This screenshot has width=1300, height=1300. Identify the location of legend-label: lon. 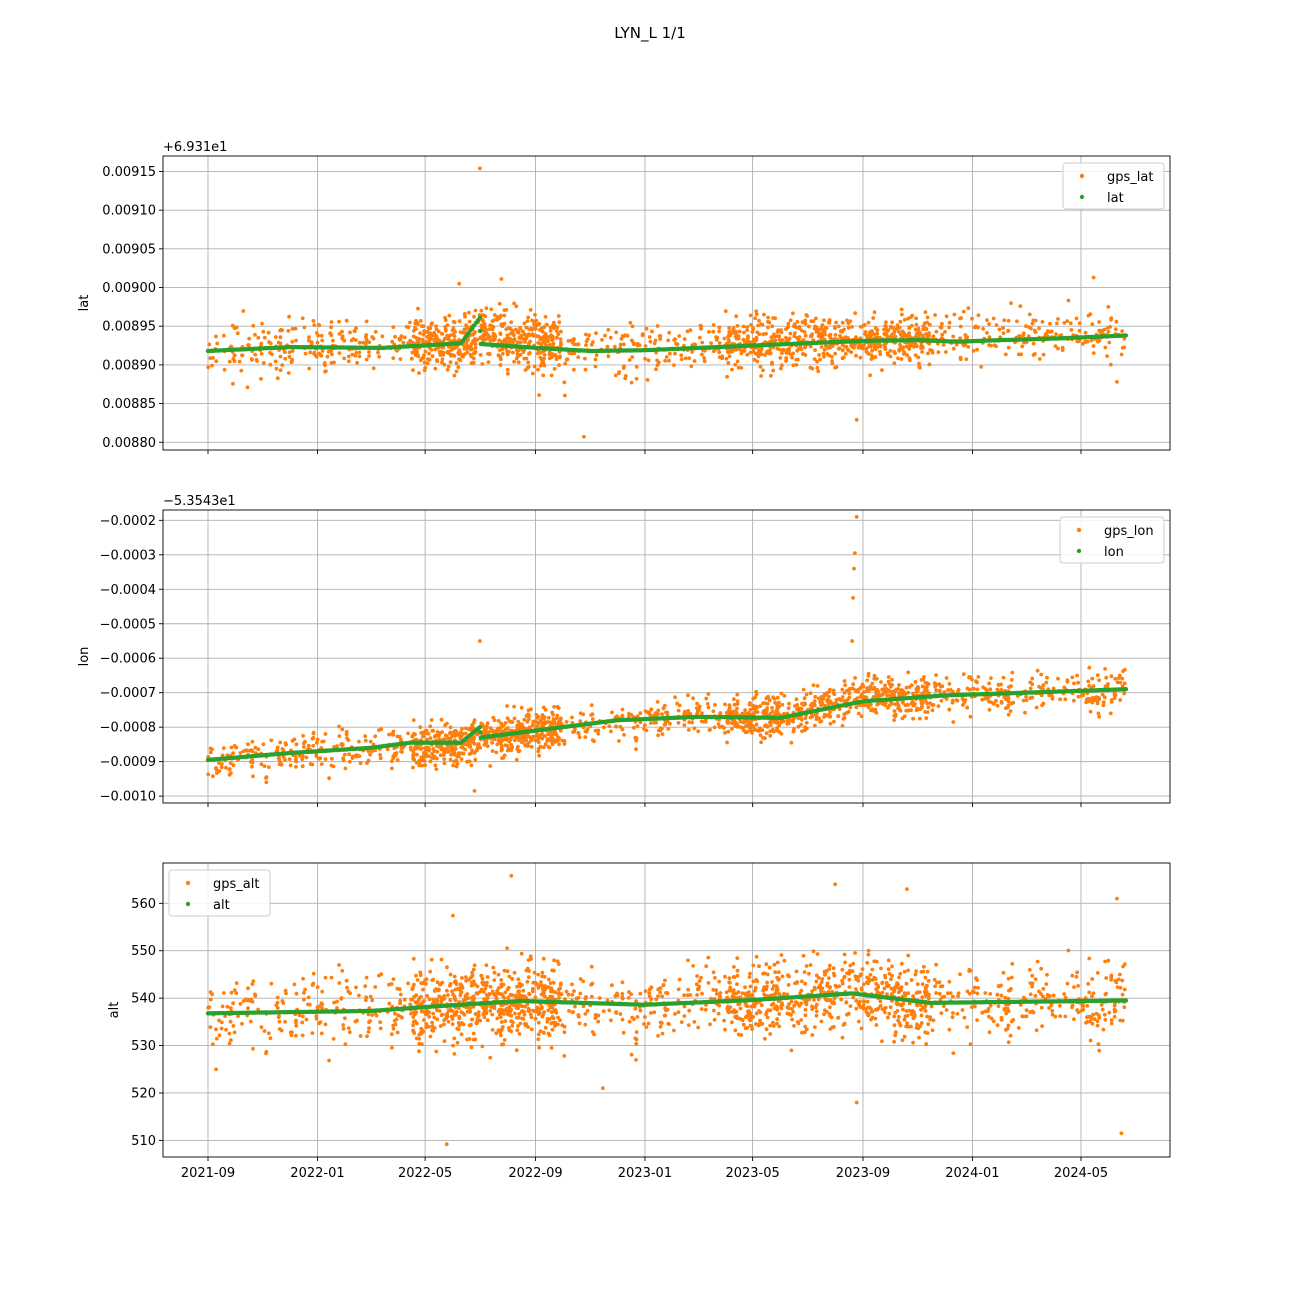
(1114, 552).